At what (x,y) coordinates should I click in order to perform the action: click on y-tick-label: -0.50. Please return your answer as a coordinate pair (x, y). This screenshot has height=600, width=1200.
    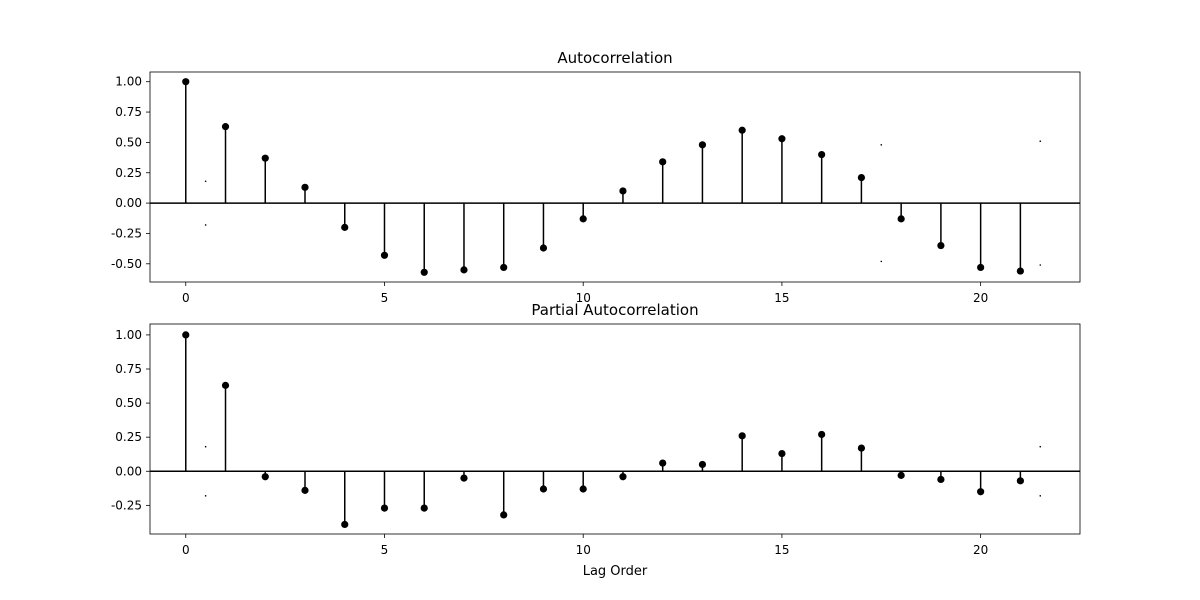
    Looking at the image, I should click on (126, 264).